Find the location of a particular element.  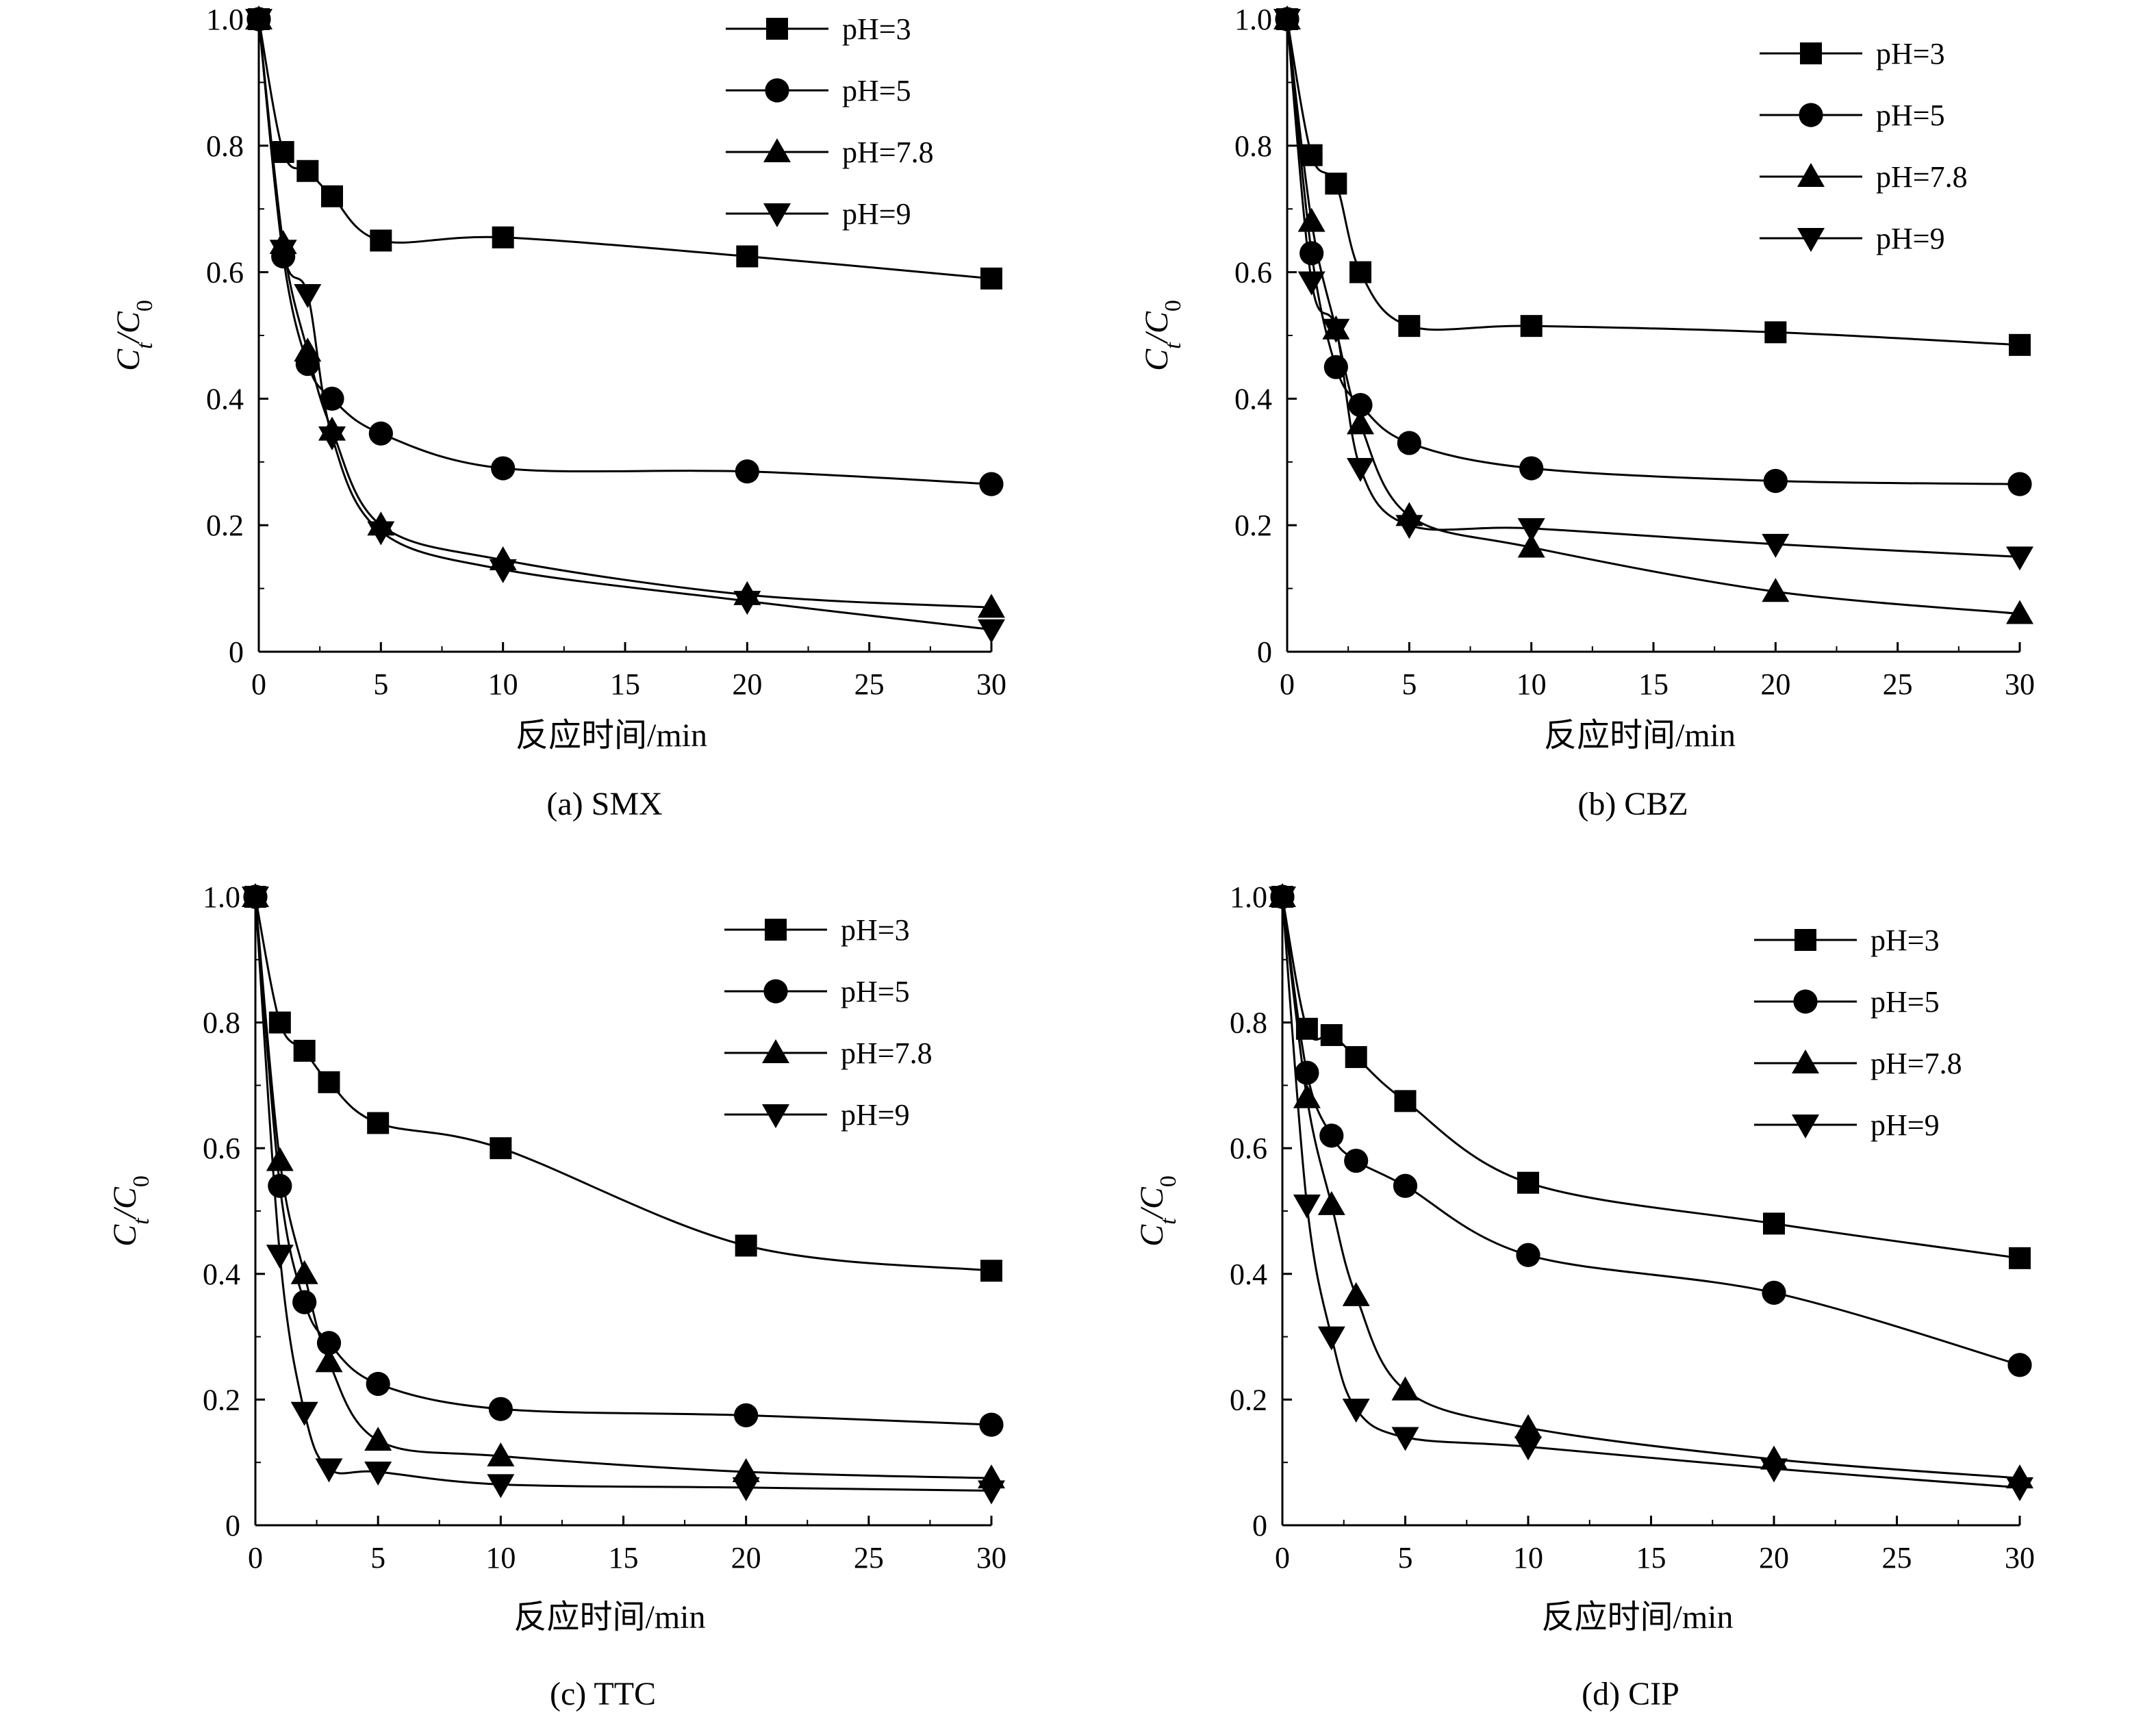

y-tick-label: 1.0 is located at coordinates (1248, 897).